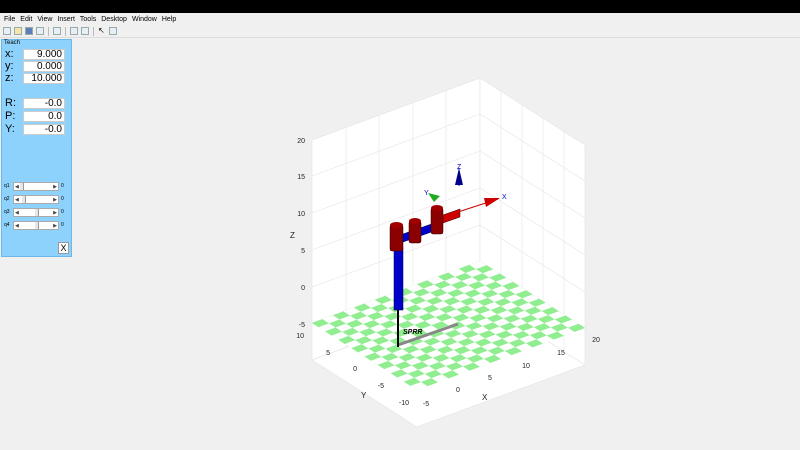 The height and width of the screenshot is (450, 800). What do you see at coordinates (113, 31) in the screenshot?
I see `property-inspector-icon` at bounding box center [113, 31].